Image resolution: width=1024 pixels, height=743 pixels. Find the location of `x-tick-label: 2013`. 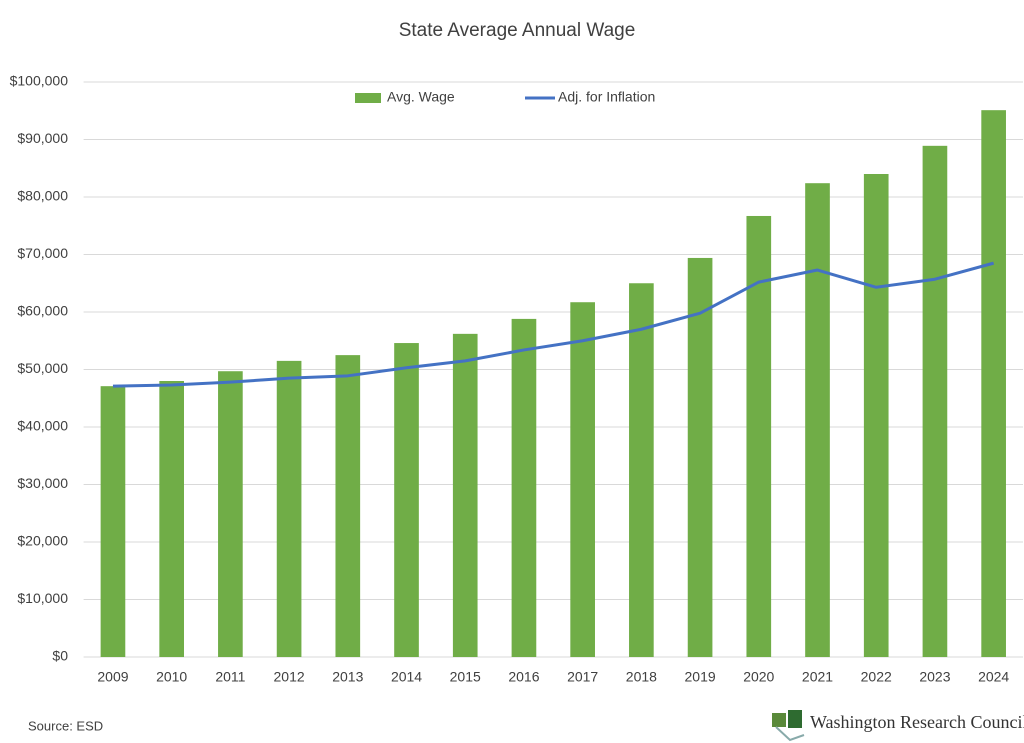

x-tick-label: 2013 is located at coordinates (347, 677).